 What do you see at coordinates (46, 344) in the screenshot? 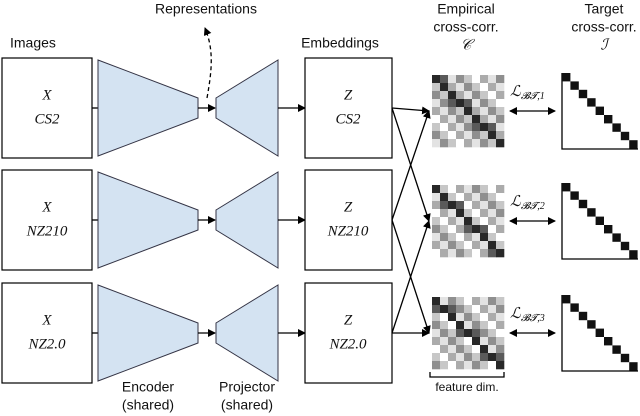
I see `image-label: NZ2.0` at bounding box center [46, 344].